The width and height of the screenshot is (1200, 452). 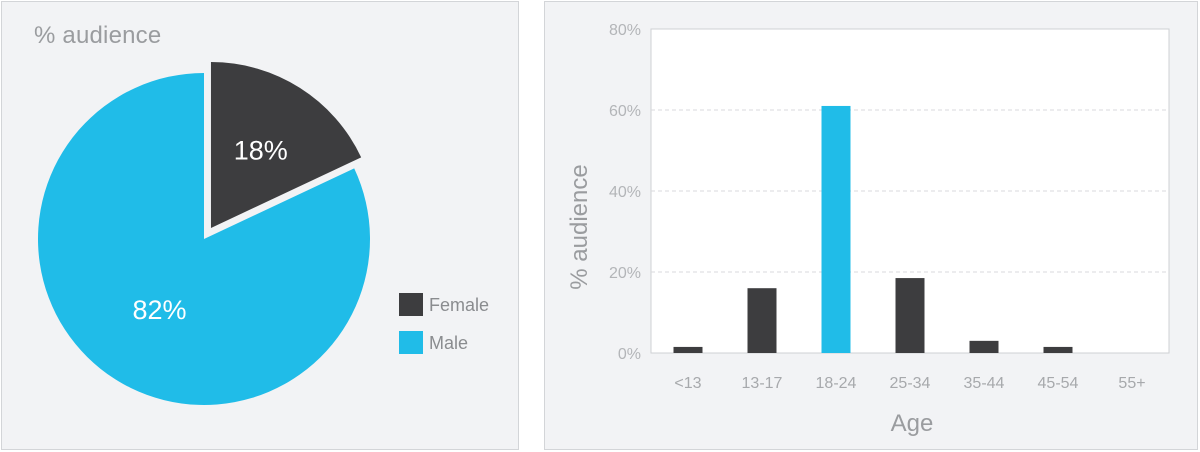 I want to click on legend-swatch-female, so click(x=411, y=304).